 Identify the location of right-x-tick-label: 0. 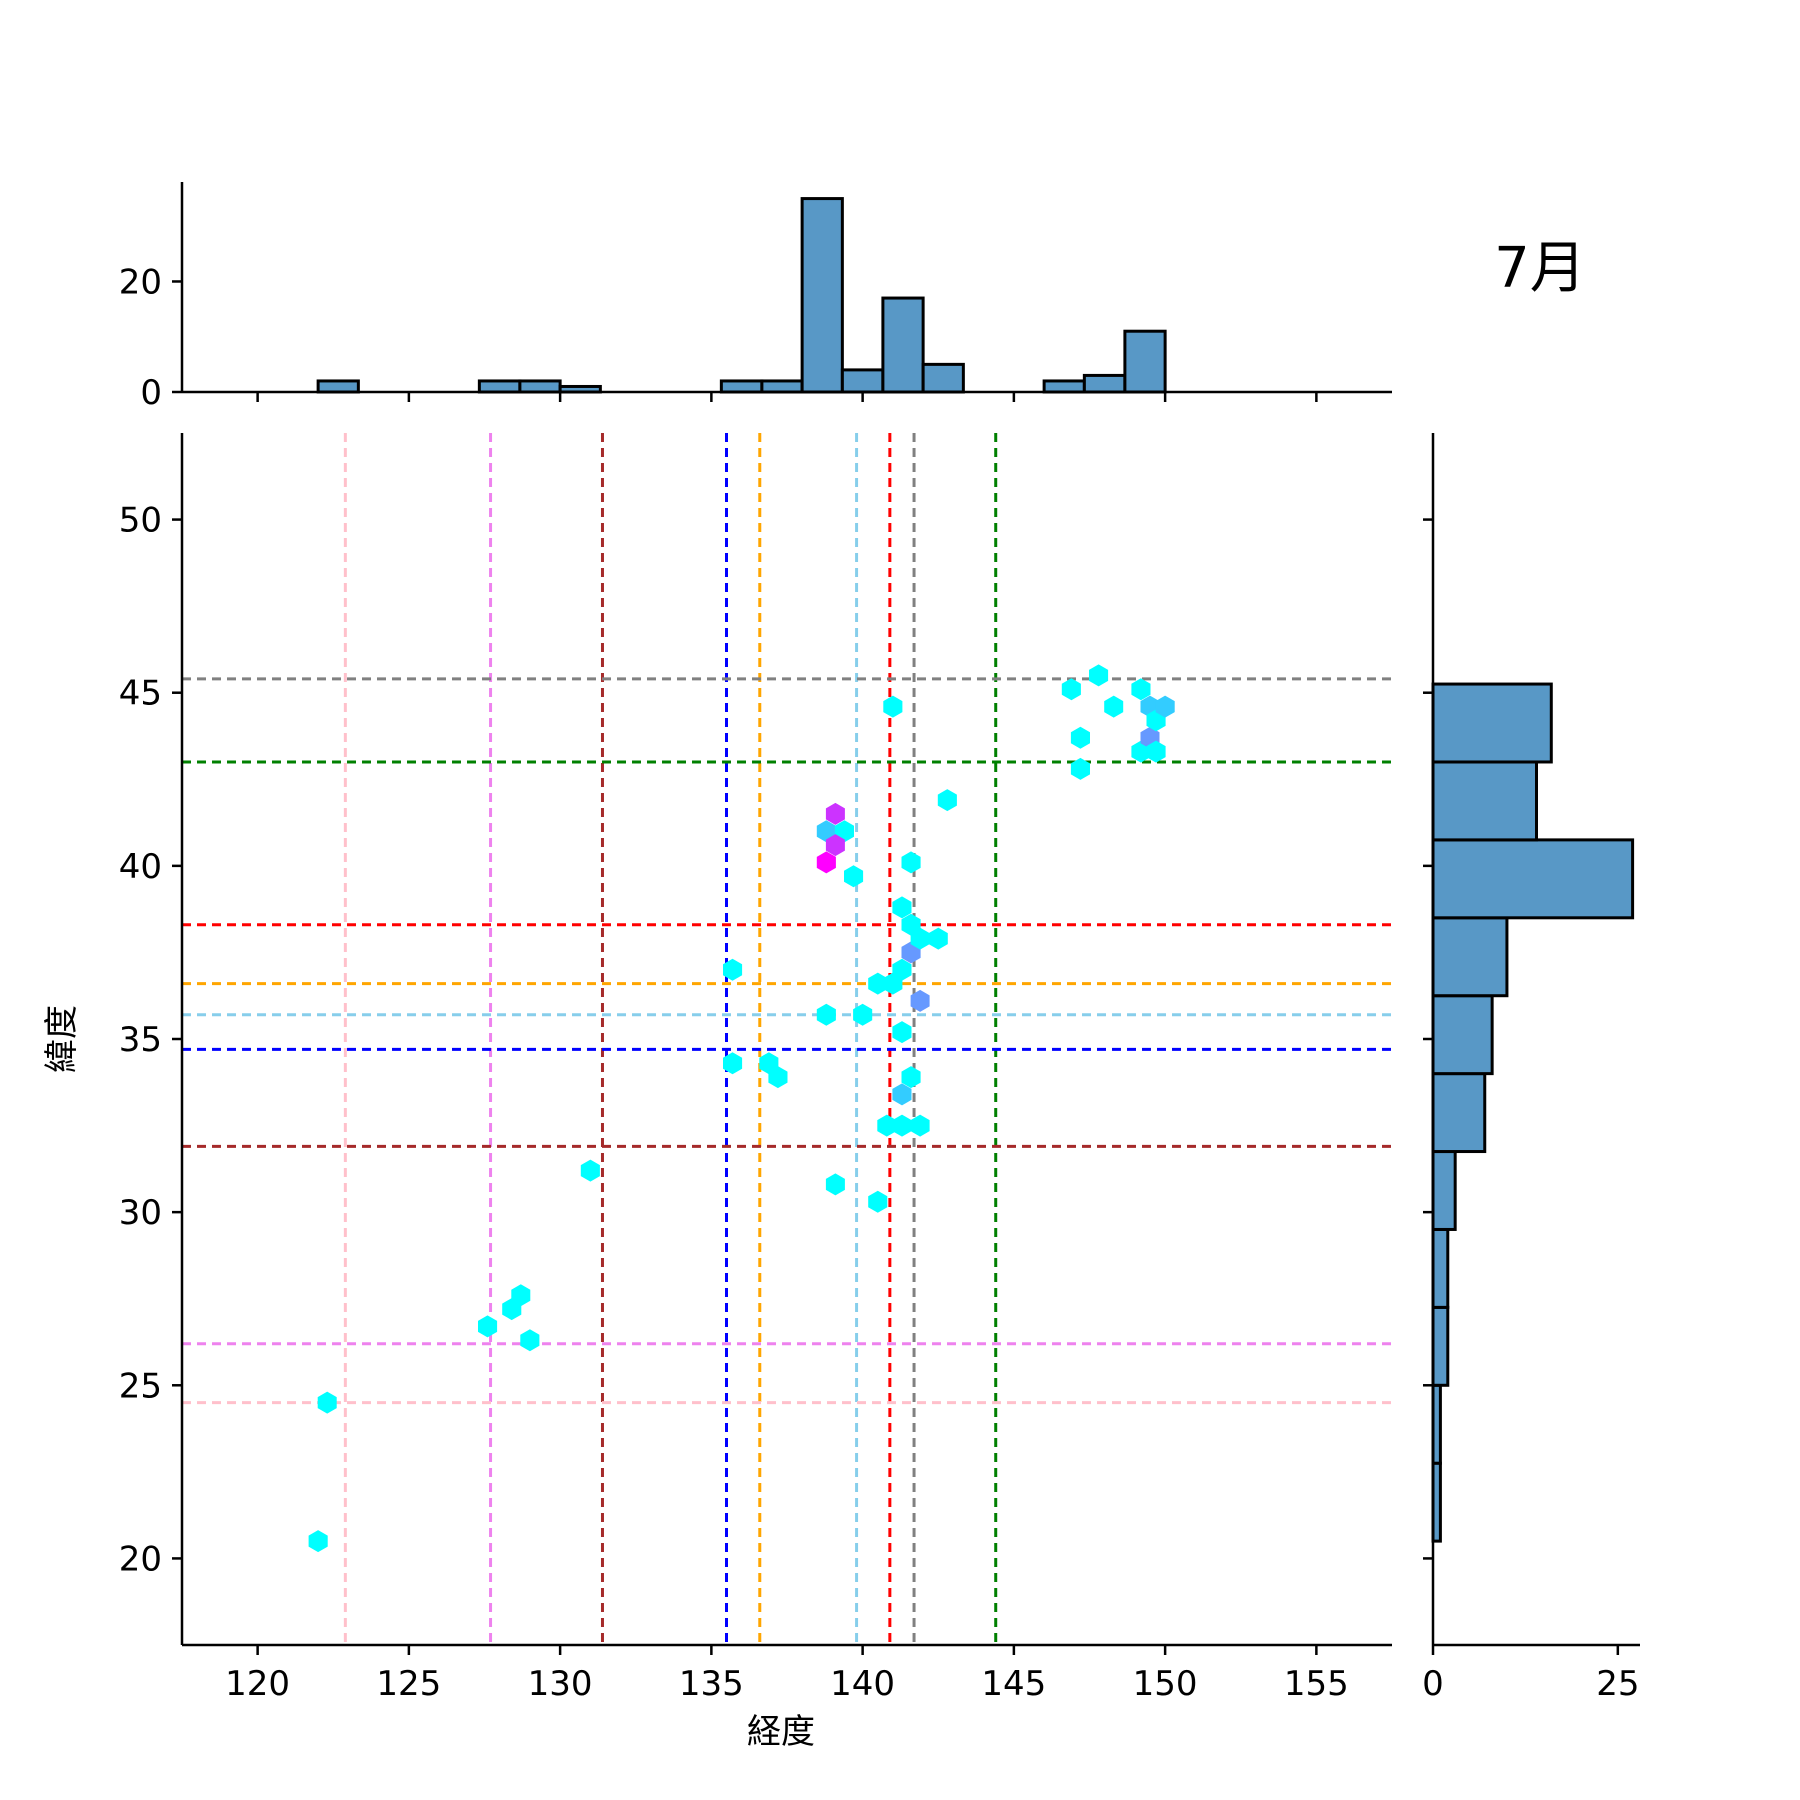
(1433, 1684).